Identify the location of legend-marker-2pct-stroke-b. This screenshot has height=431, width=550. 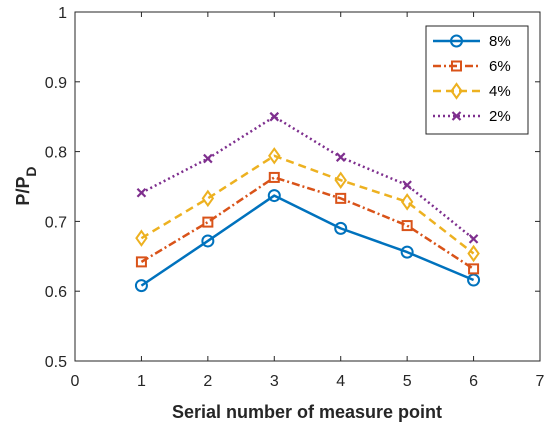
(456, 116).